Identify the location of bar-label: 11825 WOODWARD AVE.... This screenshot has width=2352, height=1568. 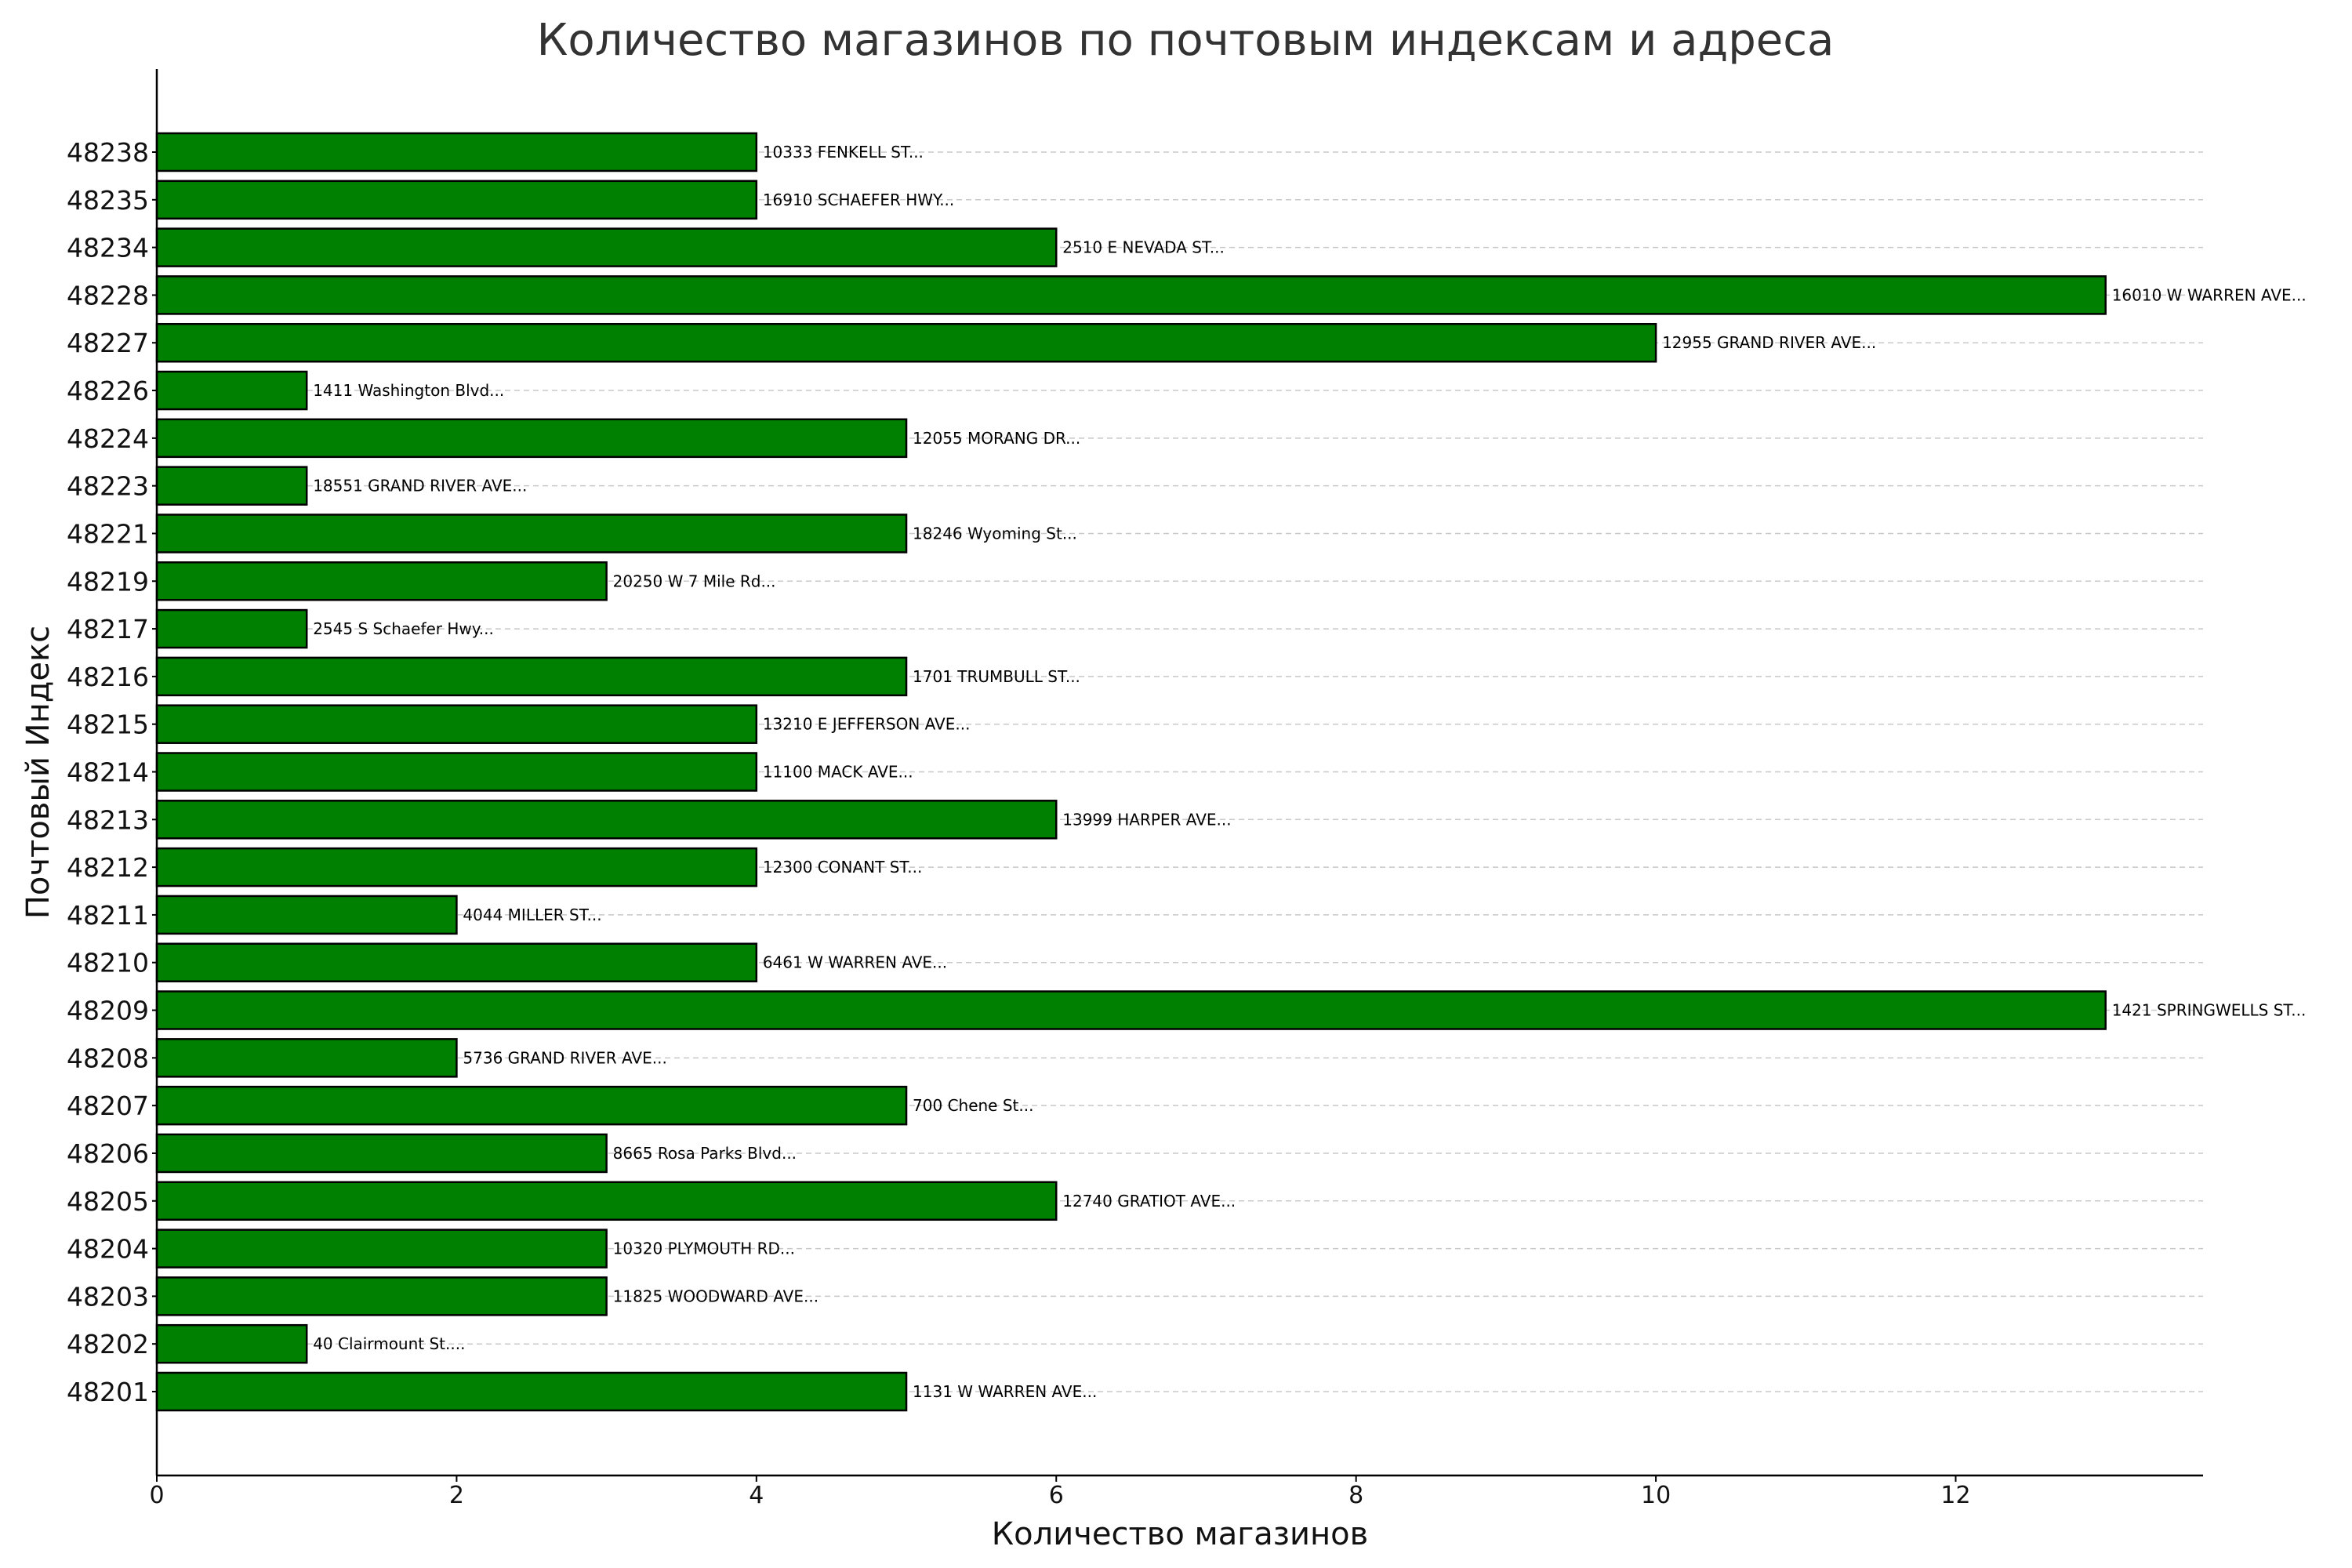
(715, 1296).